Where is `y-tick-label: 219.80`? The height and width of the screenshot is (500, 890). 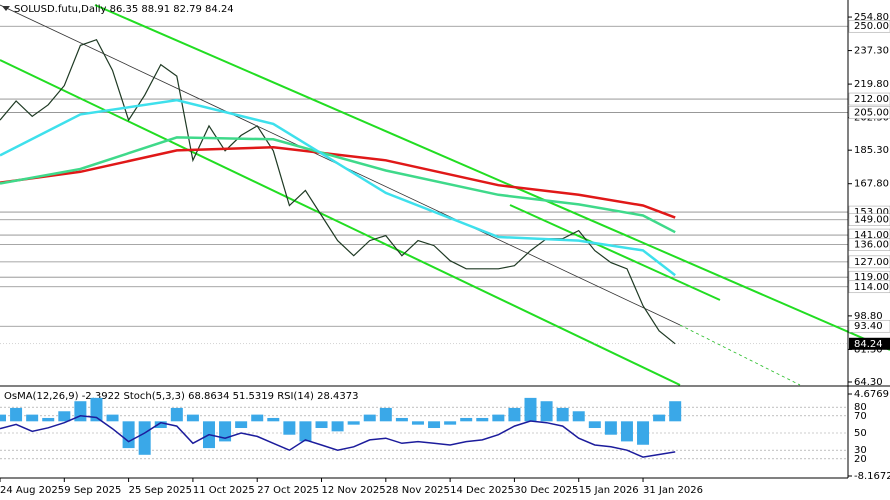 y-tick-label: 219.80 is located at coordinates (871, 84).